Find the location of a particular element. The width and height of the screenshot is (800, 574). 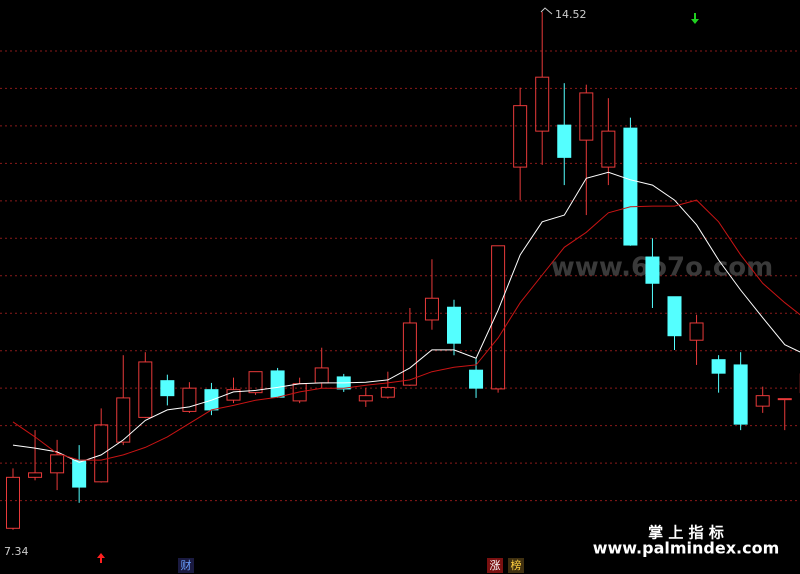

low-label: 7.34 is located at coordinates (16, 551).